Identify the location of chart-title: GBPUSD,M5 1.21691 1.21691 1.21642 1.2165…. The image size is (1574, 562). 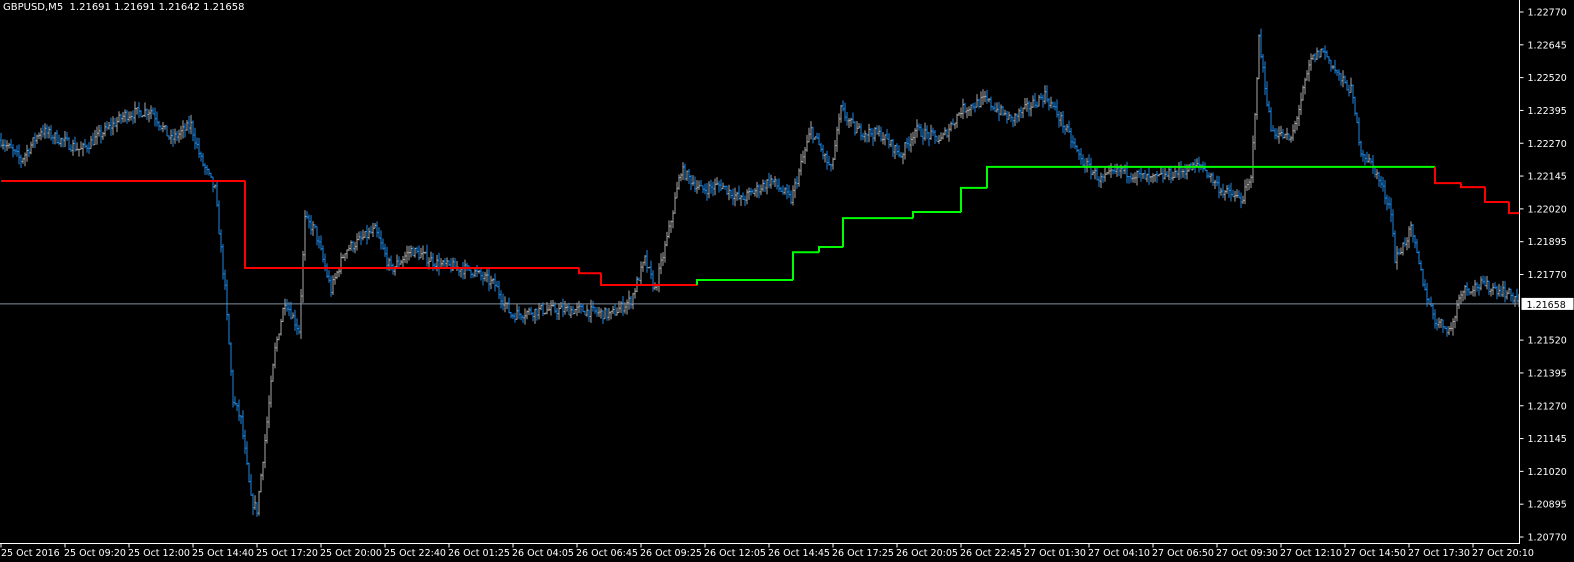
(124, 7).